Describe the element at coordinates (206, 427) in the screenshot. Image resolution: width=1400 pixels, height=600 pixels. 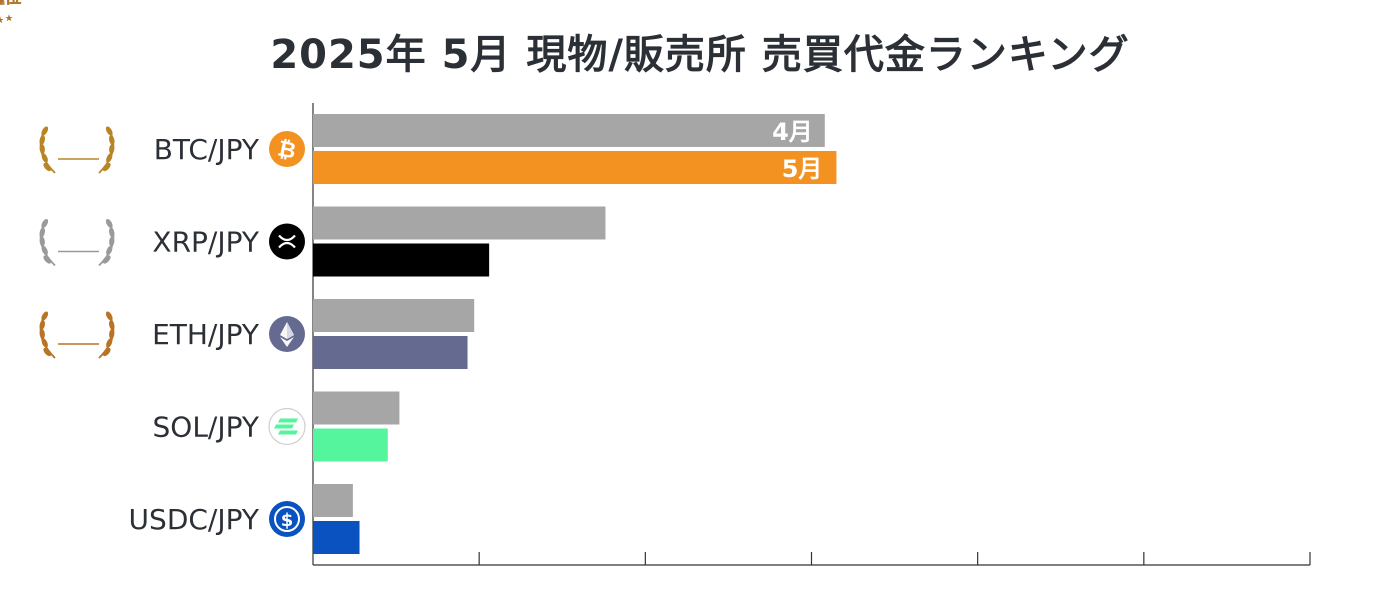
I see `category-label: SOL/JPY` at that location.